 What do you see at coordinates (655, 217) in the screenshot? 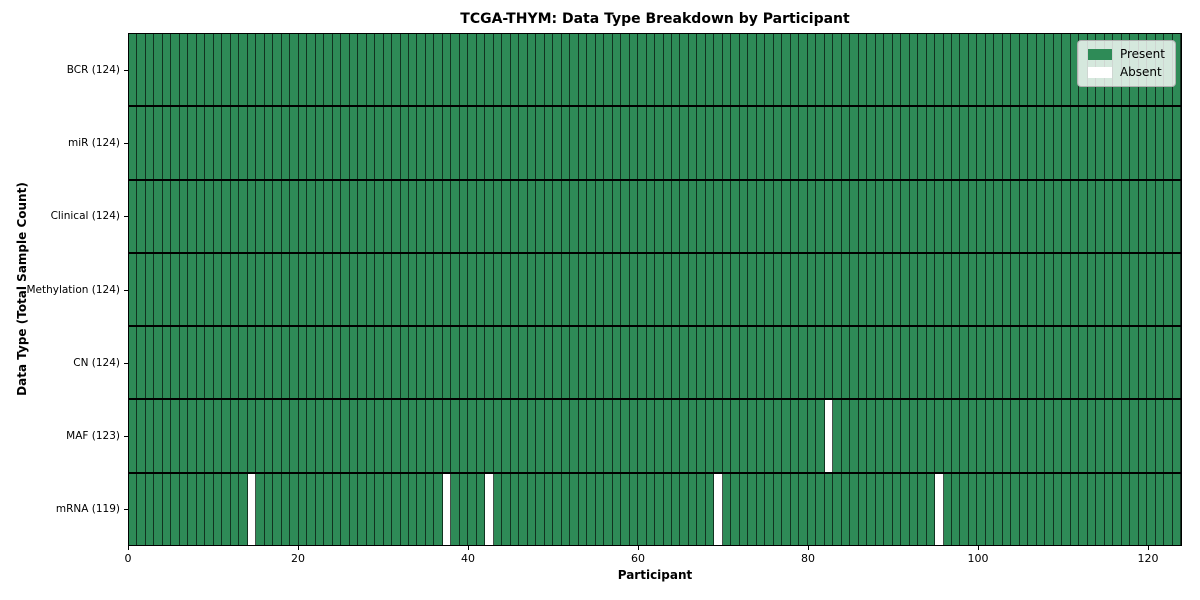
I see `heatmap-row-Clinical` at bounding box center [655, 217].